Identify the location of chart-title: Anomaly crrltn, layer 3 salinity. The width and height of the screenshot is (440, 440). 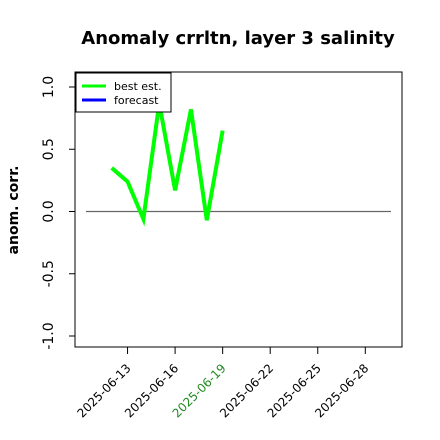
(238, 38).